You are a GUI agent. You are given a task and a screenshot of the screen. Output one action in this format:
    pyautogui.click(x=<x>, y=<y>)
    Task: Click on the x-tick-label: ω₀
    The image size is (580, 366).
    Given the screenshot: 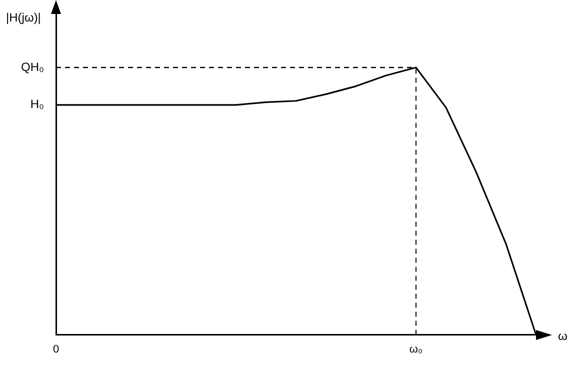 What is the action you would take?
    pyautogui.click(x=416, y=349)
    